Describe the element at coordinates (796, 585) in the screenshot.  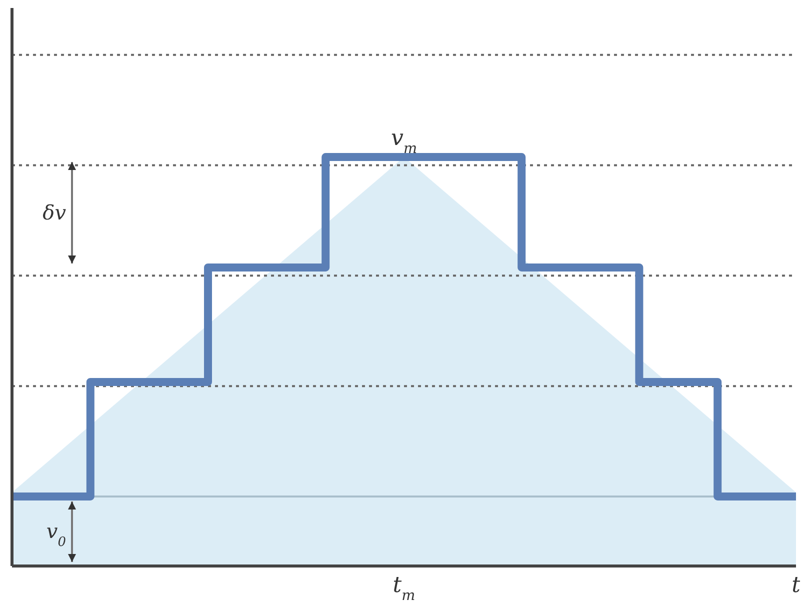
I see `x-tick-label: t` at that location.